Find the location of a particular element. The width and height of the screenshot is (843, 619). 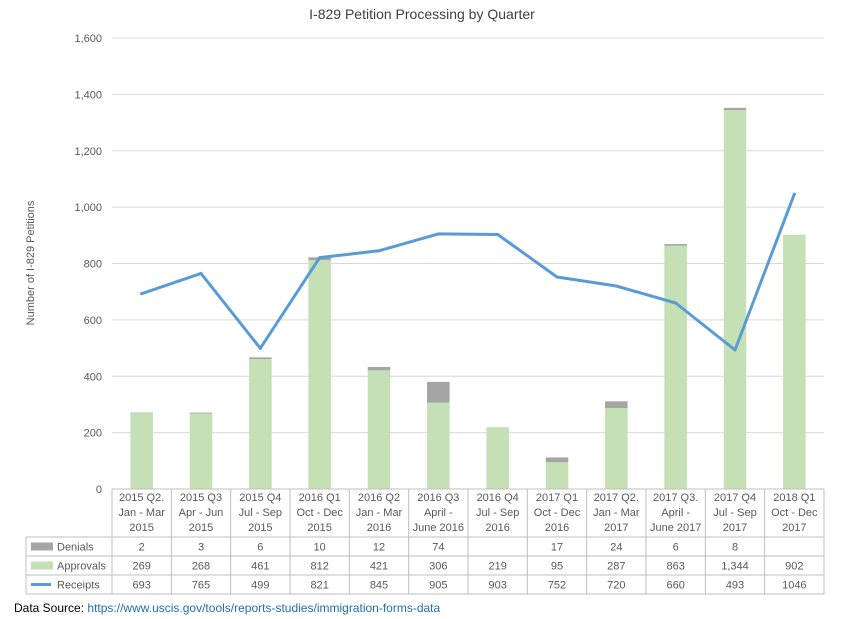

table-value: 1,344 is located at coordinates (735, 567).